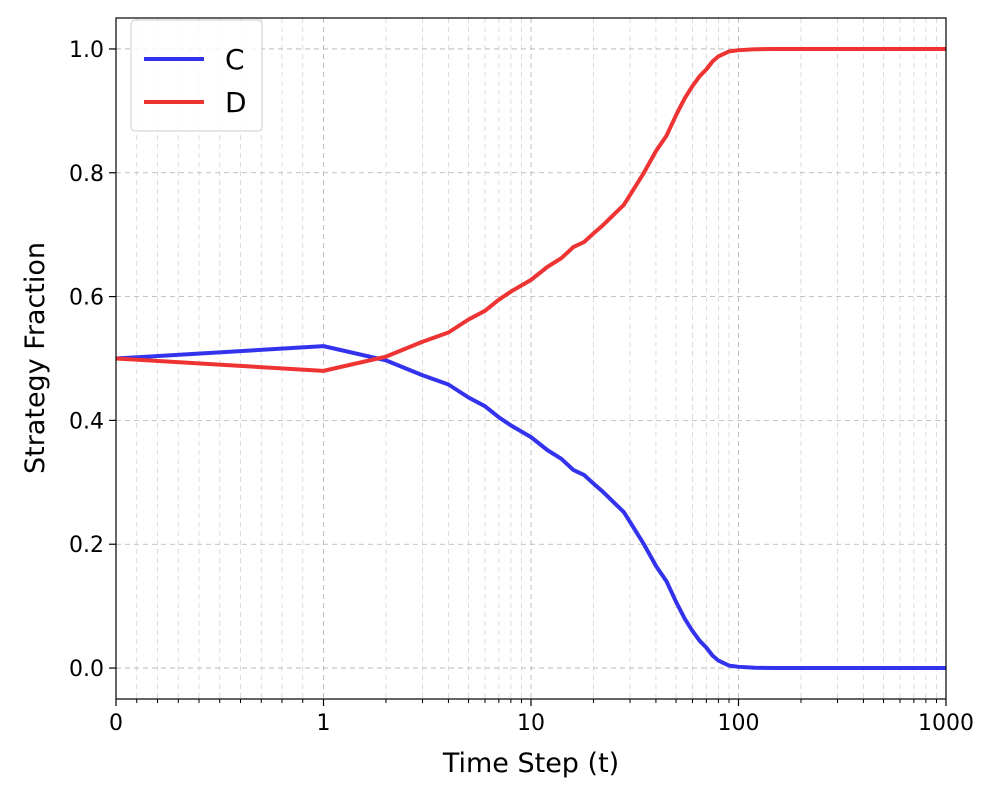 The width and height of the screenshot is (997, 799). I want to click on x-tick-label: 10, so click(531, 723).